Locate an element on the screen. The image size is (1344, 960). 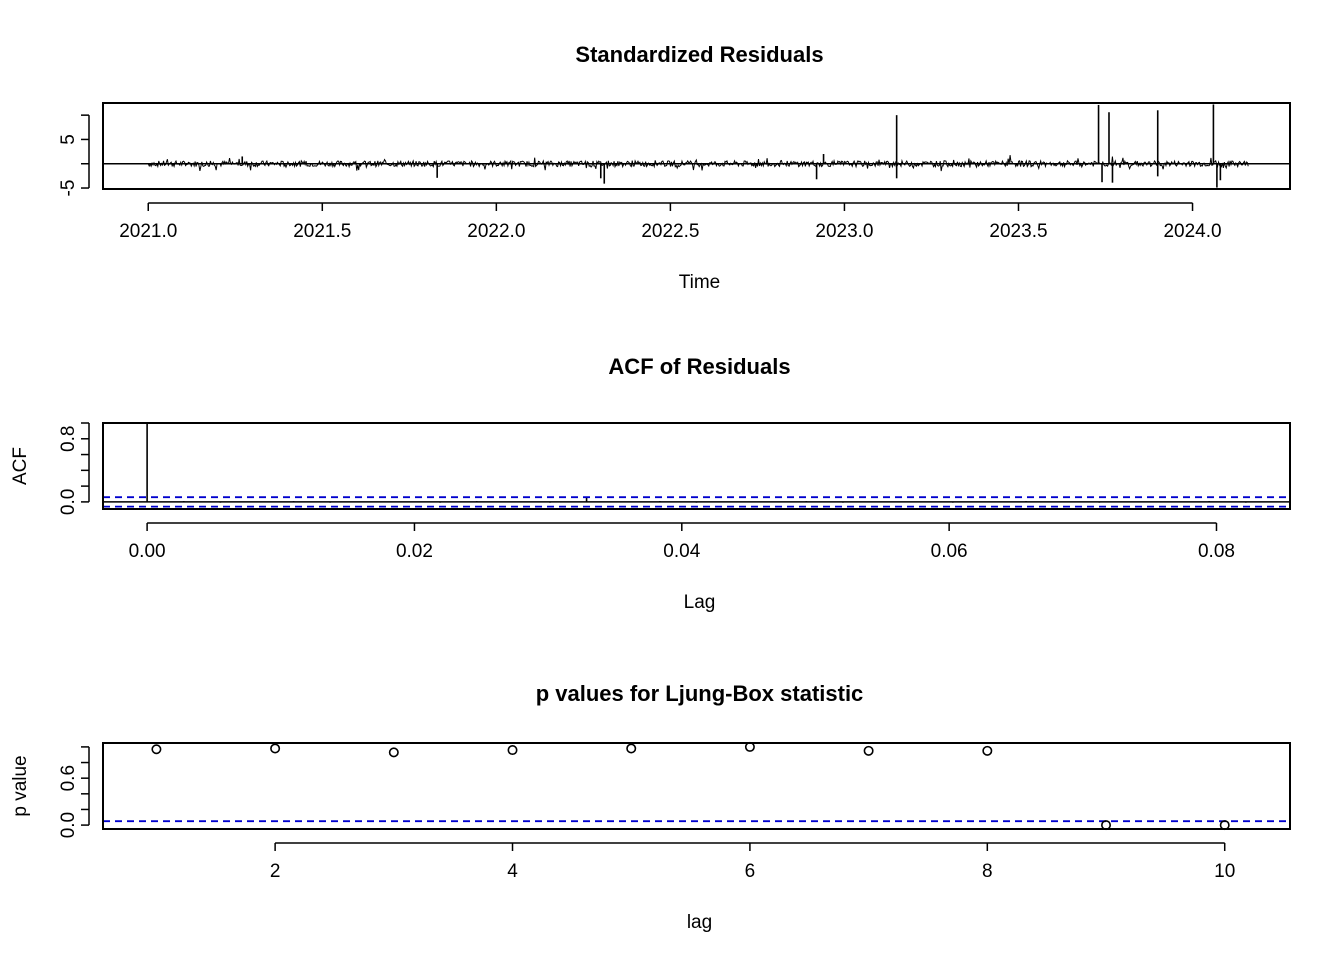
x-tick-label: 2021.5 is located at coordinates (322, 231).